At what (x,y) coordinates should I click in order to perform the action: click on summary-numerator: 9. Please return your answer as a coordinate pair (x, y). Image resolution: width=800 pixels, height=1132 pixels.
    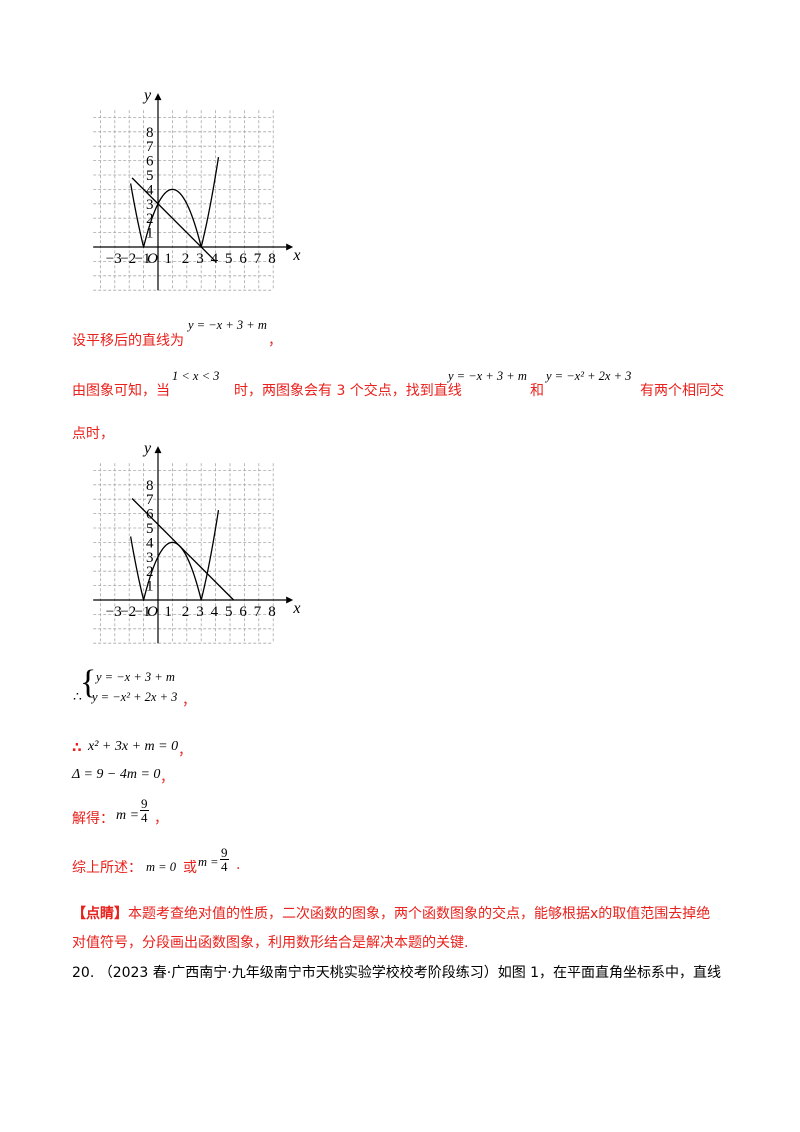
    Looking at the image, I should click on (224, 852).